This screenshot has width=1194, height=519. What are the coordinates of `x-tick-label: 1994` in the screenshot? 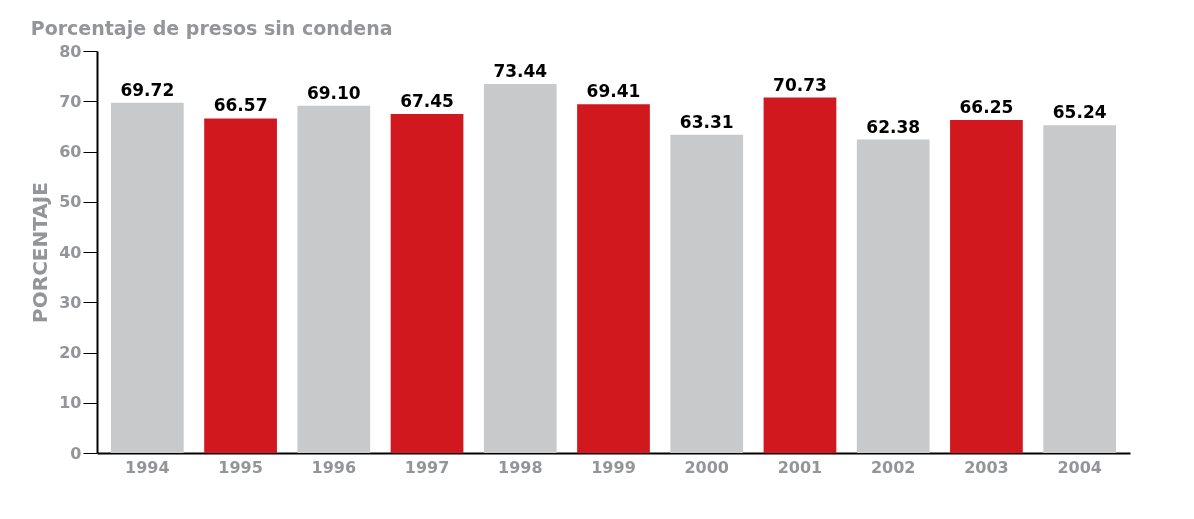 It's located at (147, 467).